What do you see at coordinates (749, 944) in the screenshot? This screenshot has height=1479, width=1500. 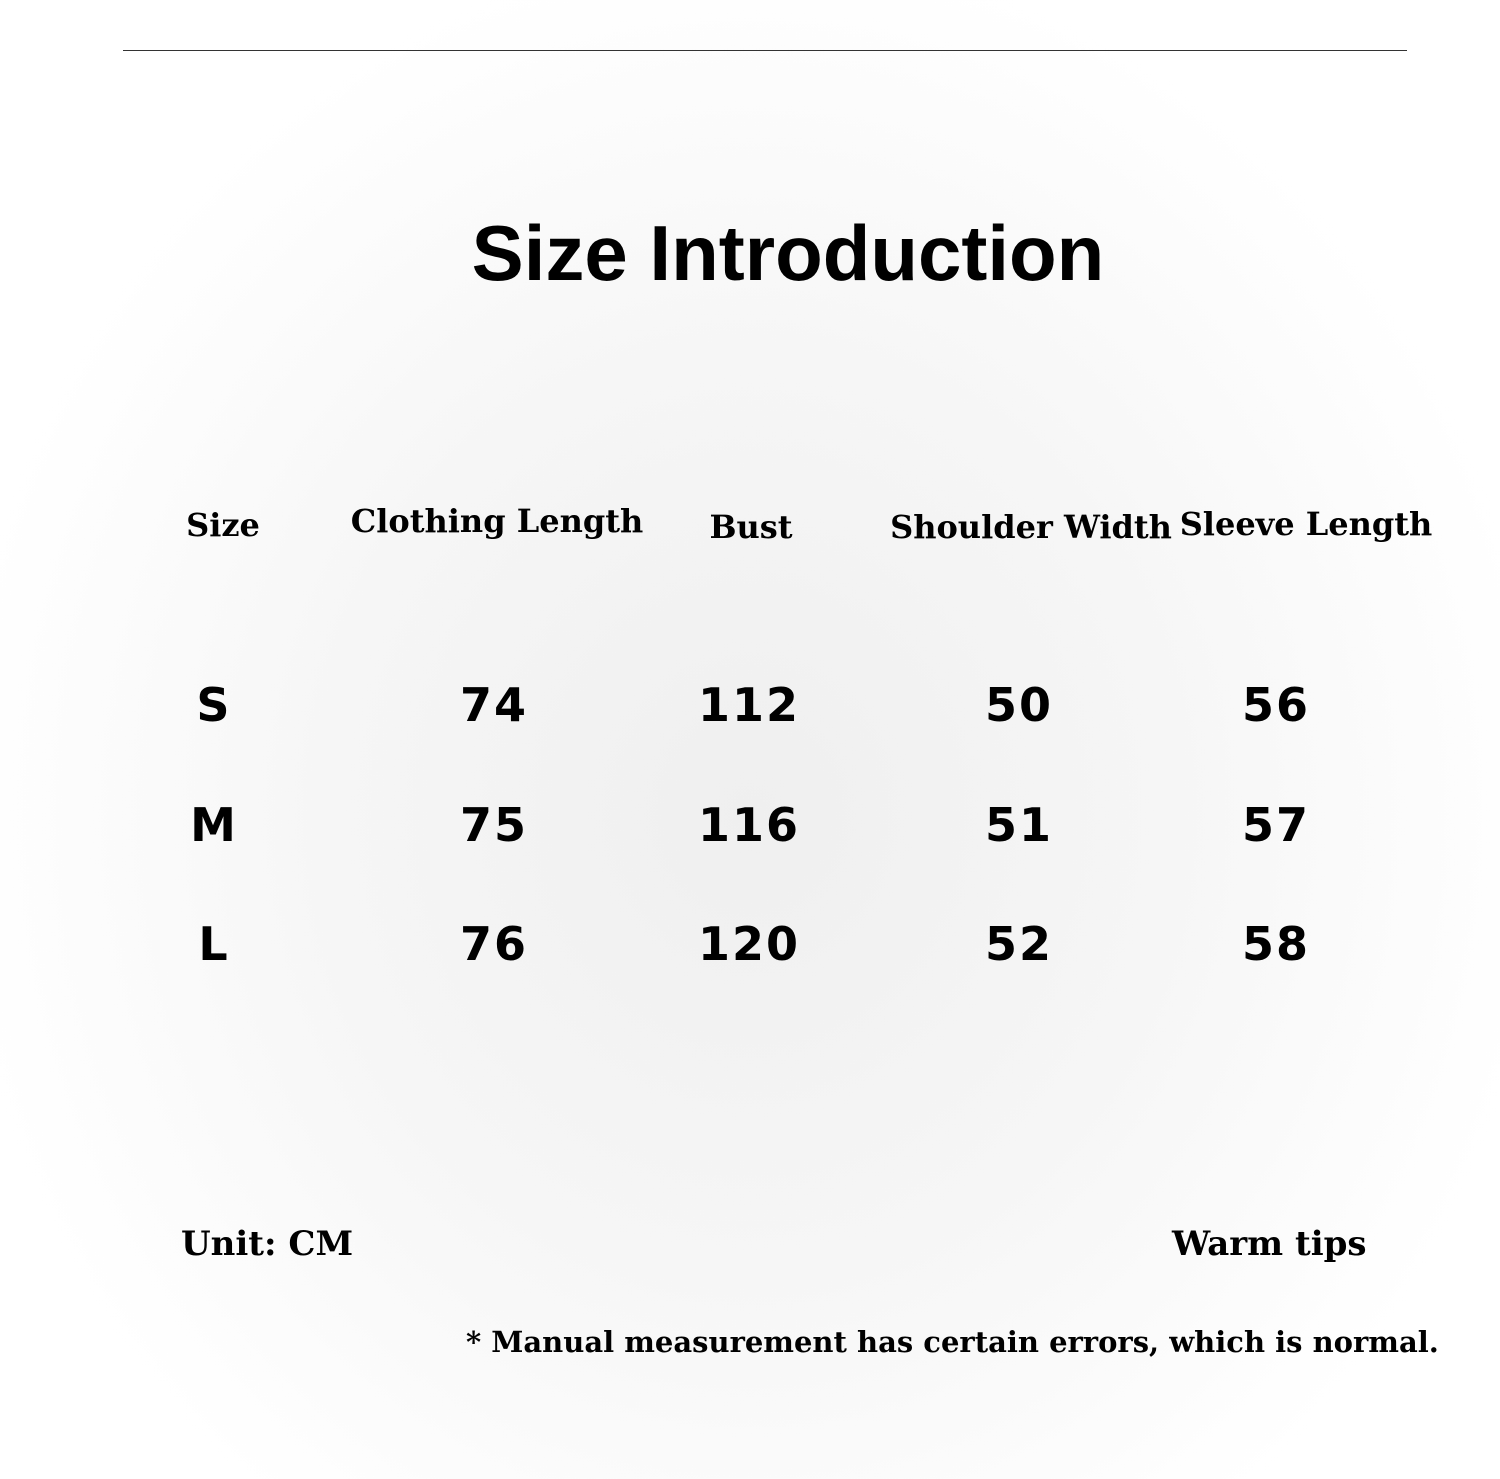 I see `value-cell: 120` at bounding box center [749, 944].